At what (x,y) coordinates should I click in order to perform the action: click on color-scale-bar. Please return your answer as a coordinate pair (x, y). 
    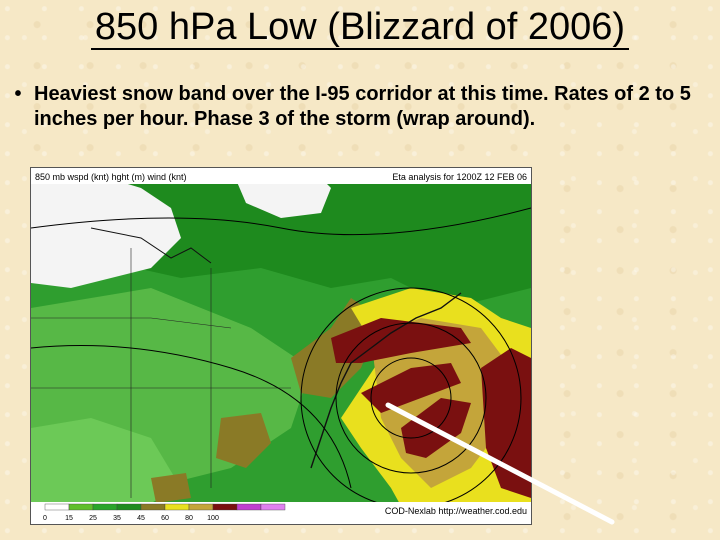
    Looking at the image, I should click on (165, 507).